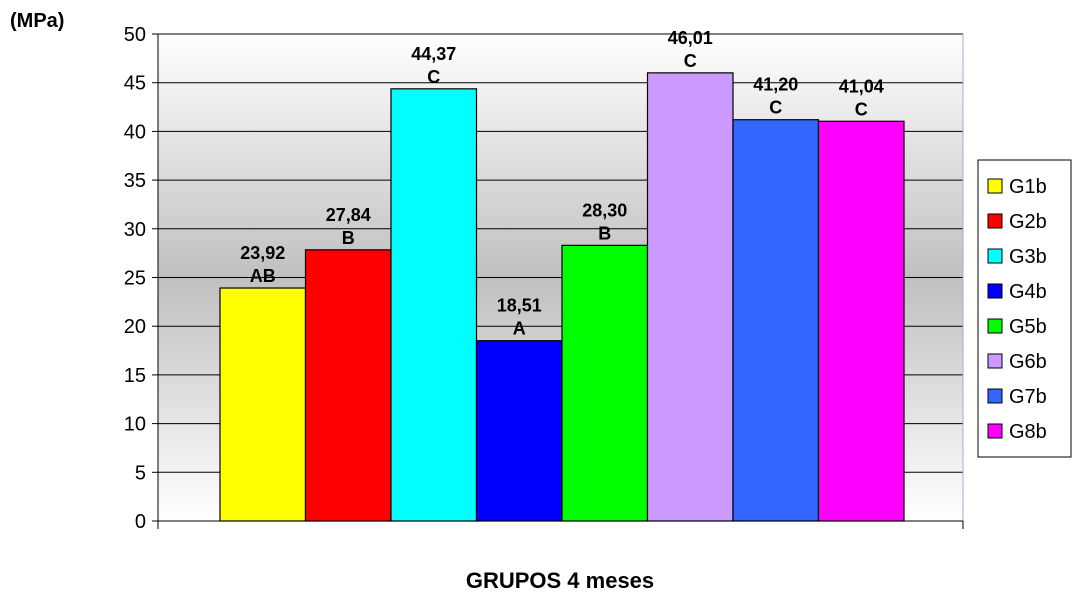  What do you see at coordinates (995, 291) in the screenshot?
I see `legend-swatch-g4b` at bounding box center [995, 291].